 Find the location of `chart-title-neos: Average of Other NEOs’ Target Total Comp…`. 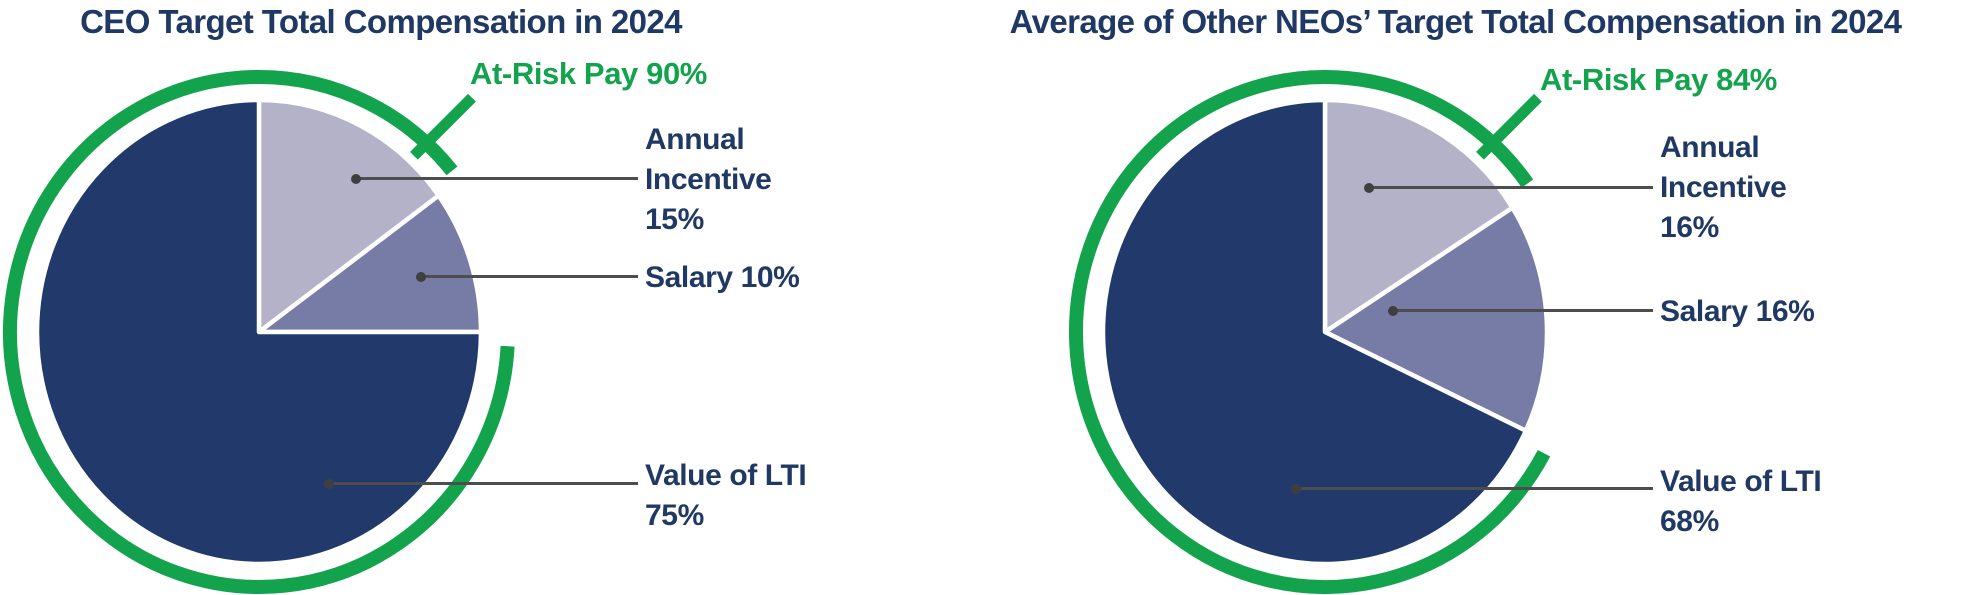

chart-title-neos: Average of Other NEOs’ Target Total Comp… is located at coordinates (1455, 21).